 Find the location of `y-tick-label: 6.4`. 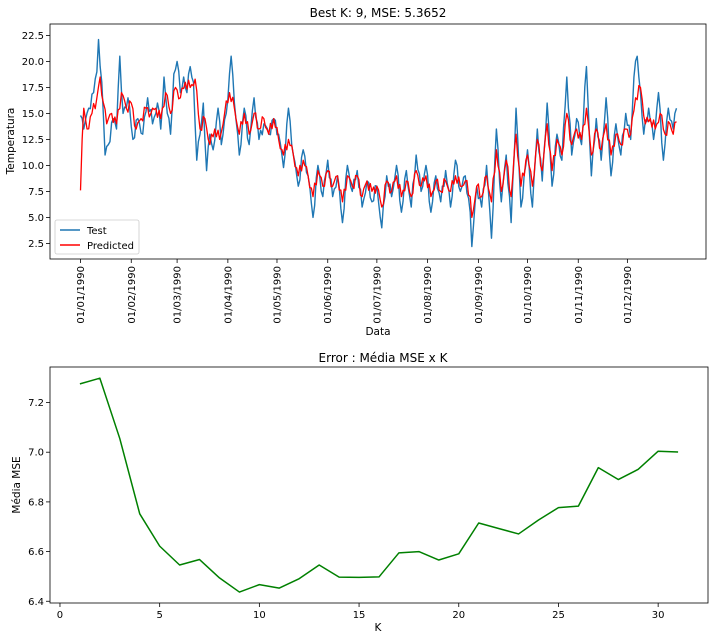

y-tick-label: 6.4 is located at coordinates (36, 602).